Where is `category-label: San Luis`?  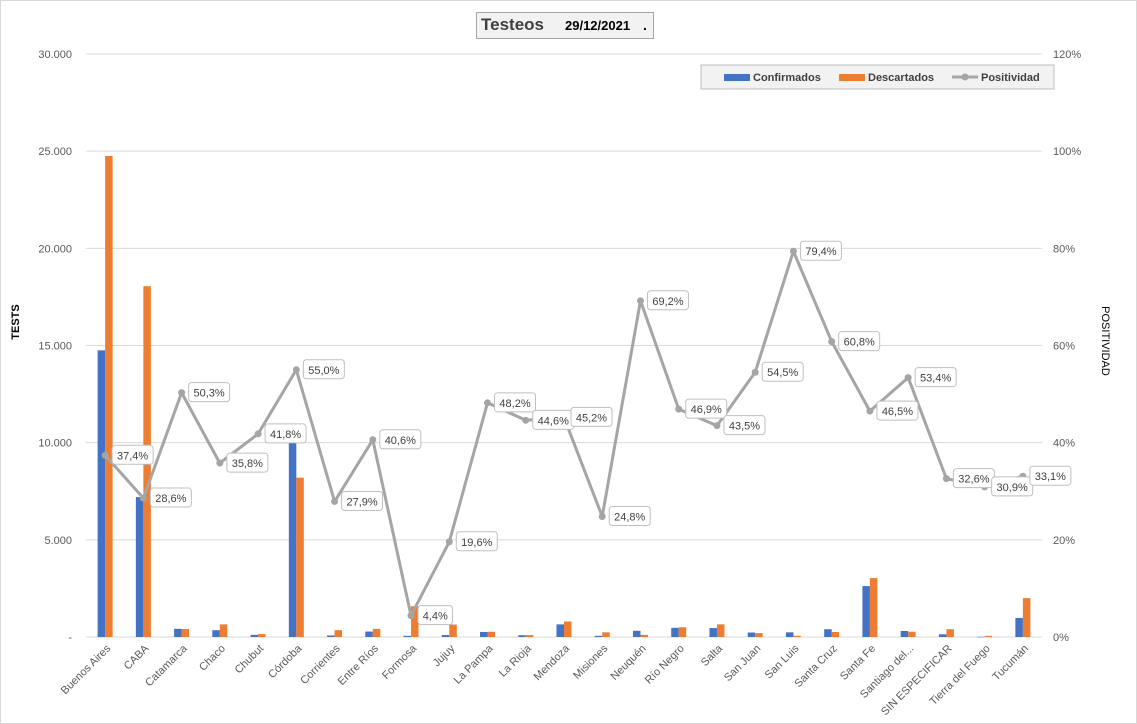
category-label: San Luis is located at coordinates (782, 661).